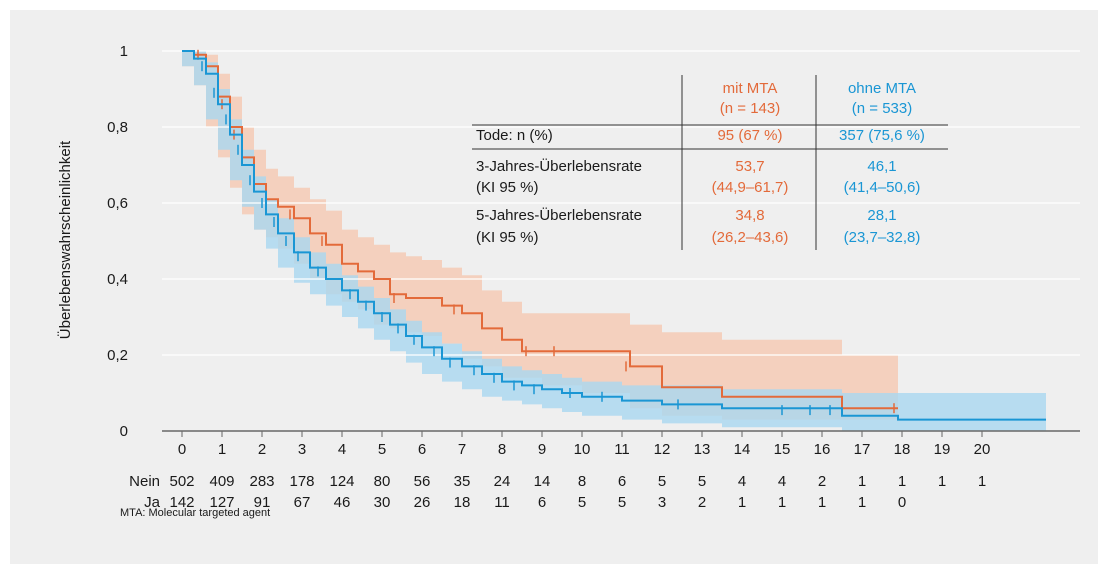 The width and height of the screenshot is (1108, 574). I want to click on table-cell-ohne-mta: (23,7–32,8), so click(882, 237).